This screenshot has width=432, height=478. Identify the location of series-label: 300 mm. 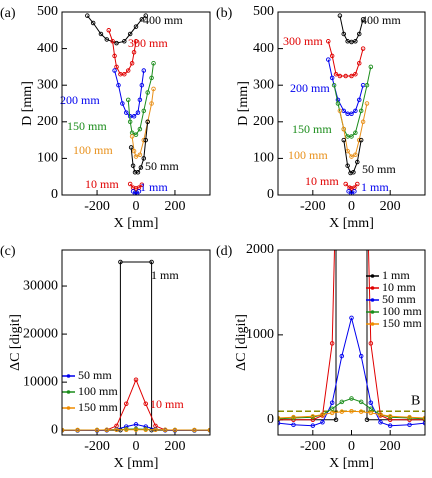
(303, 41).